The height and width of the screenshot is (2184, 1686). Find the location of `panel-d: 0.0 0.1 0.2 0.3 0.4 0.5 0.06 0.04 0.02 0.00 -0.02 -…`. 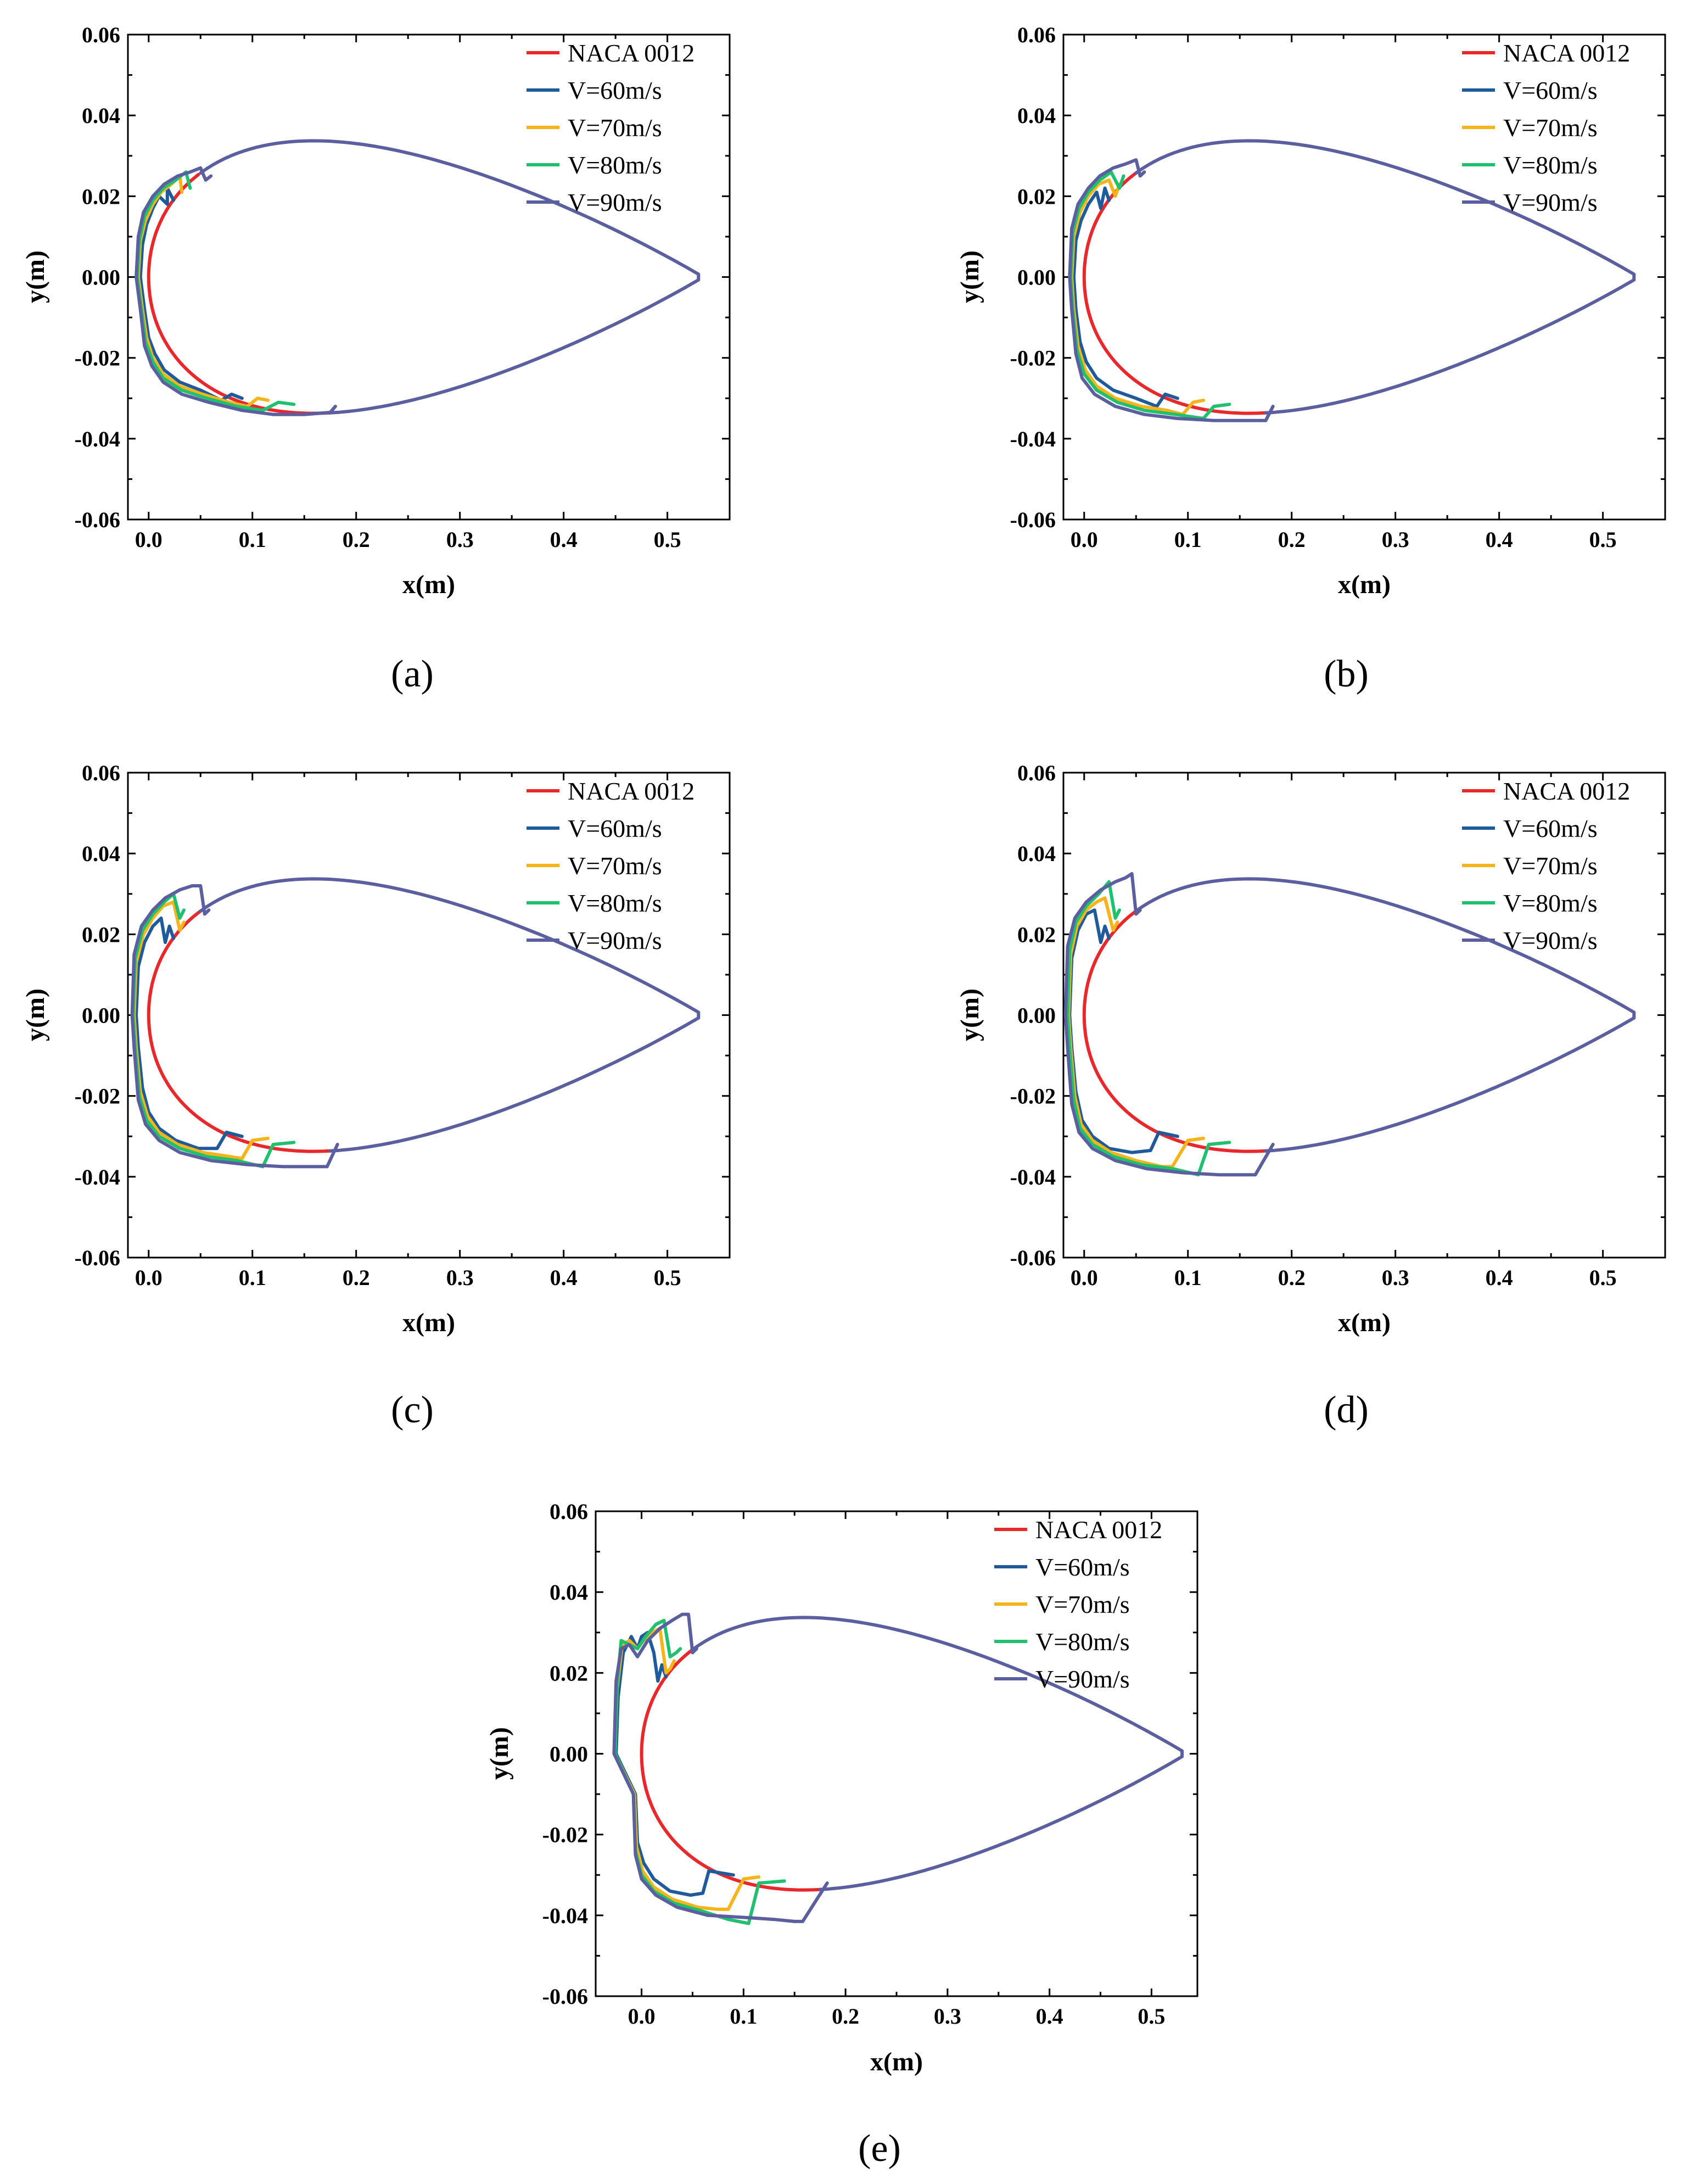

panel-d: 0.0 0.1 0.2 0.3 0.4 0.5 0.06 0.04 0.02 0.00 -0.02 -… is located at coordinates (1310, 1049).